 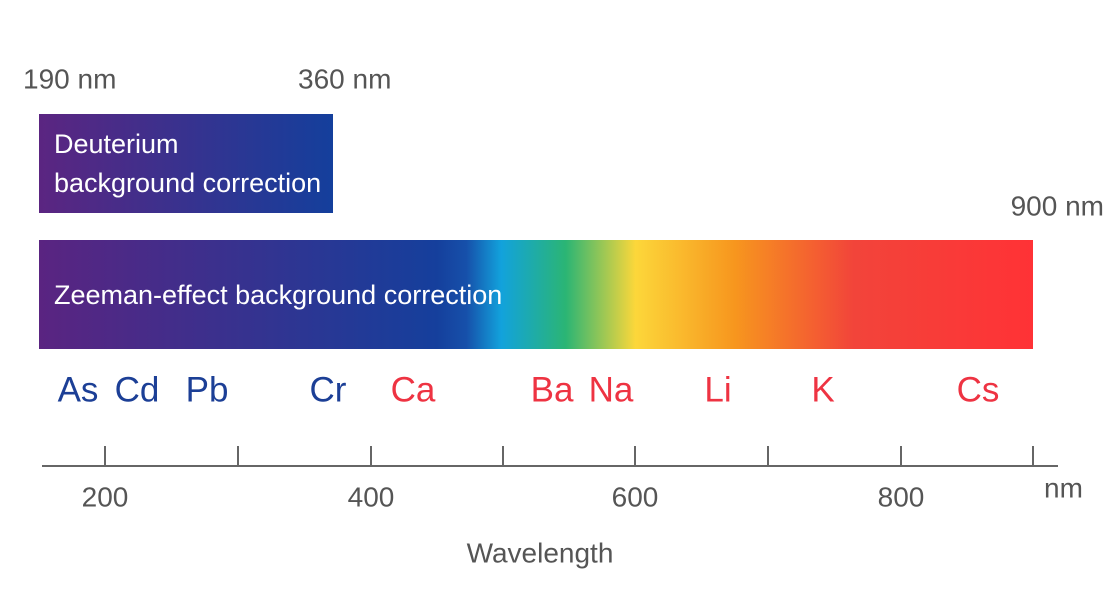 I want to click on element-label: K, so click(x=822, y=389).